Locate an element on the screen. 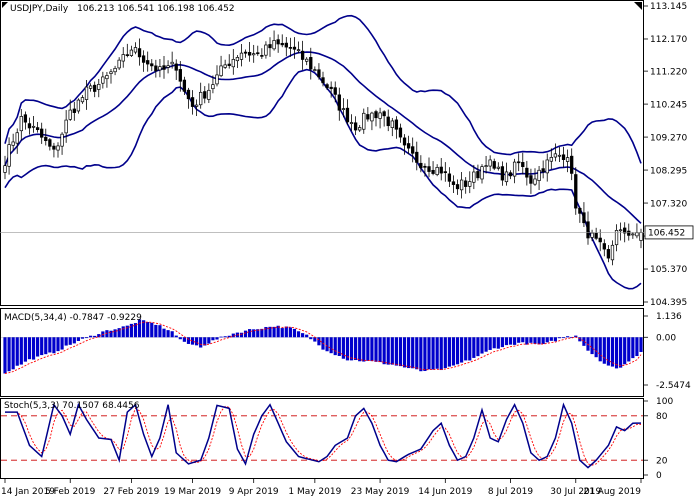  time-tick-label: 8 Jul 2019 is located at coordinates (510, 492).